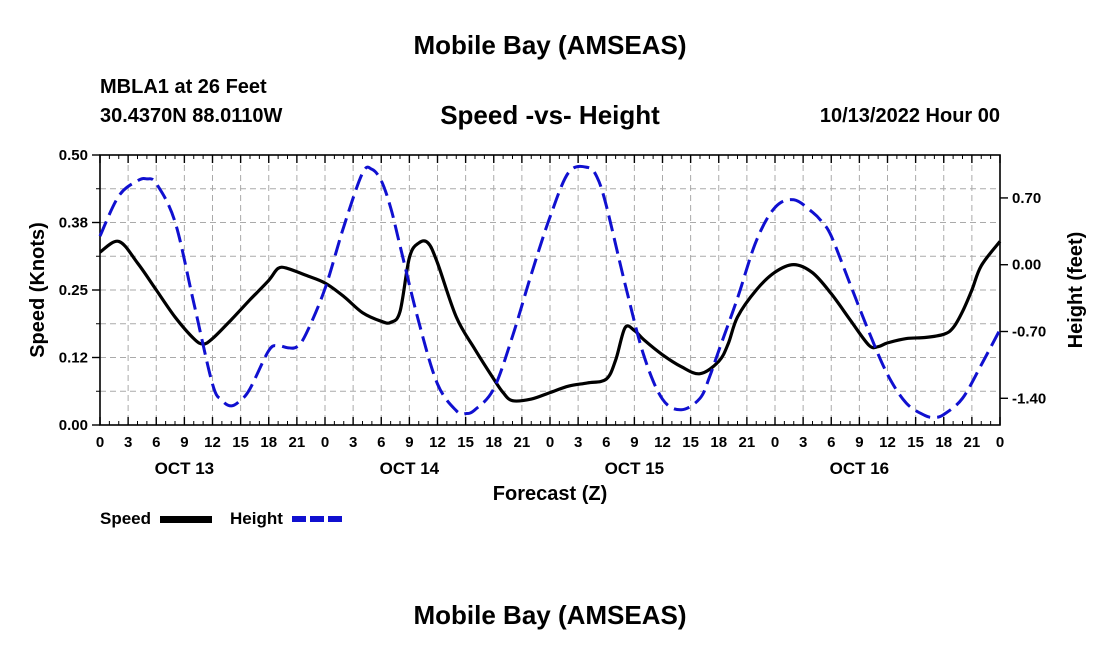  I want to click on legend-height-label: Height, so click(256, 518).